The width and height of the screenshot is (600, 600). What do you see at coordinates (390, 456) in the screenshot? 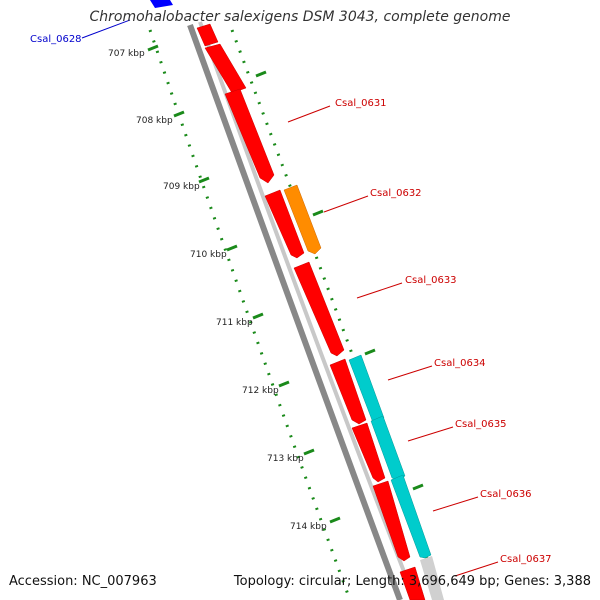
I see `cyan-genes` at bounding box center [390, 456].